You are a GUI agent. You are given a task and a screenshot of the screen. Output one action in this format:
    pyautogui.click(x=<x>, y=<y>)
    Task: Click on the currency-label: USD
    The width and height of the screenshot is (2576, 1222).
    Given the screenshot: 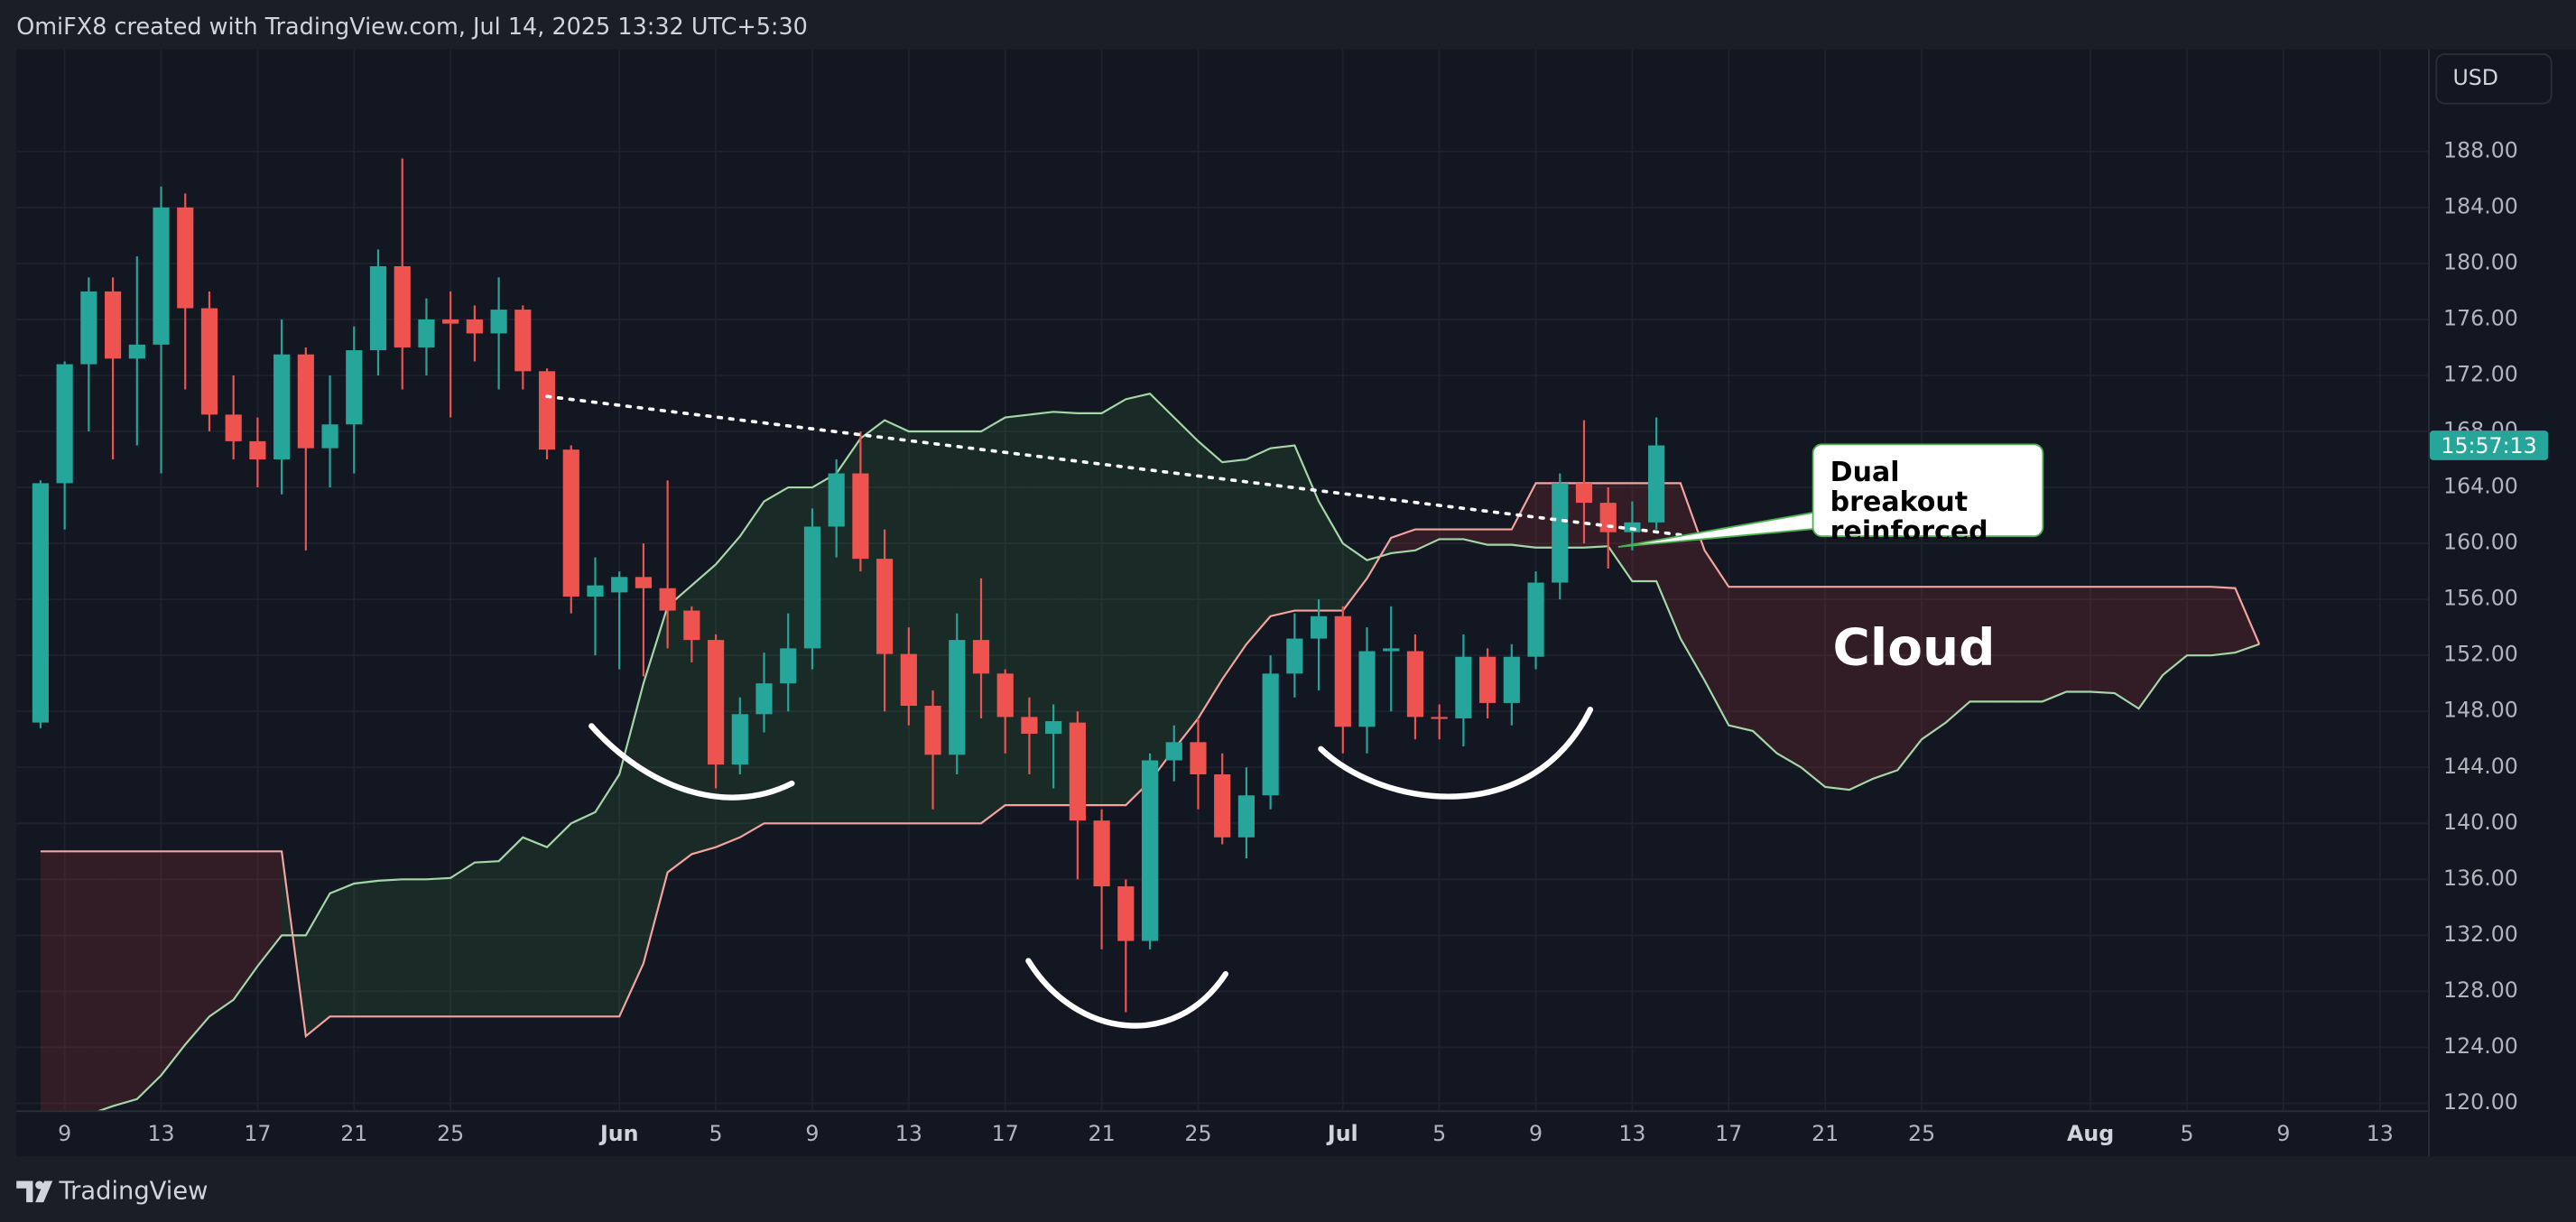 What is the action you would take?
    pyautogui.click(x=2475, y=77)
    